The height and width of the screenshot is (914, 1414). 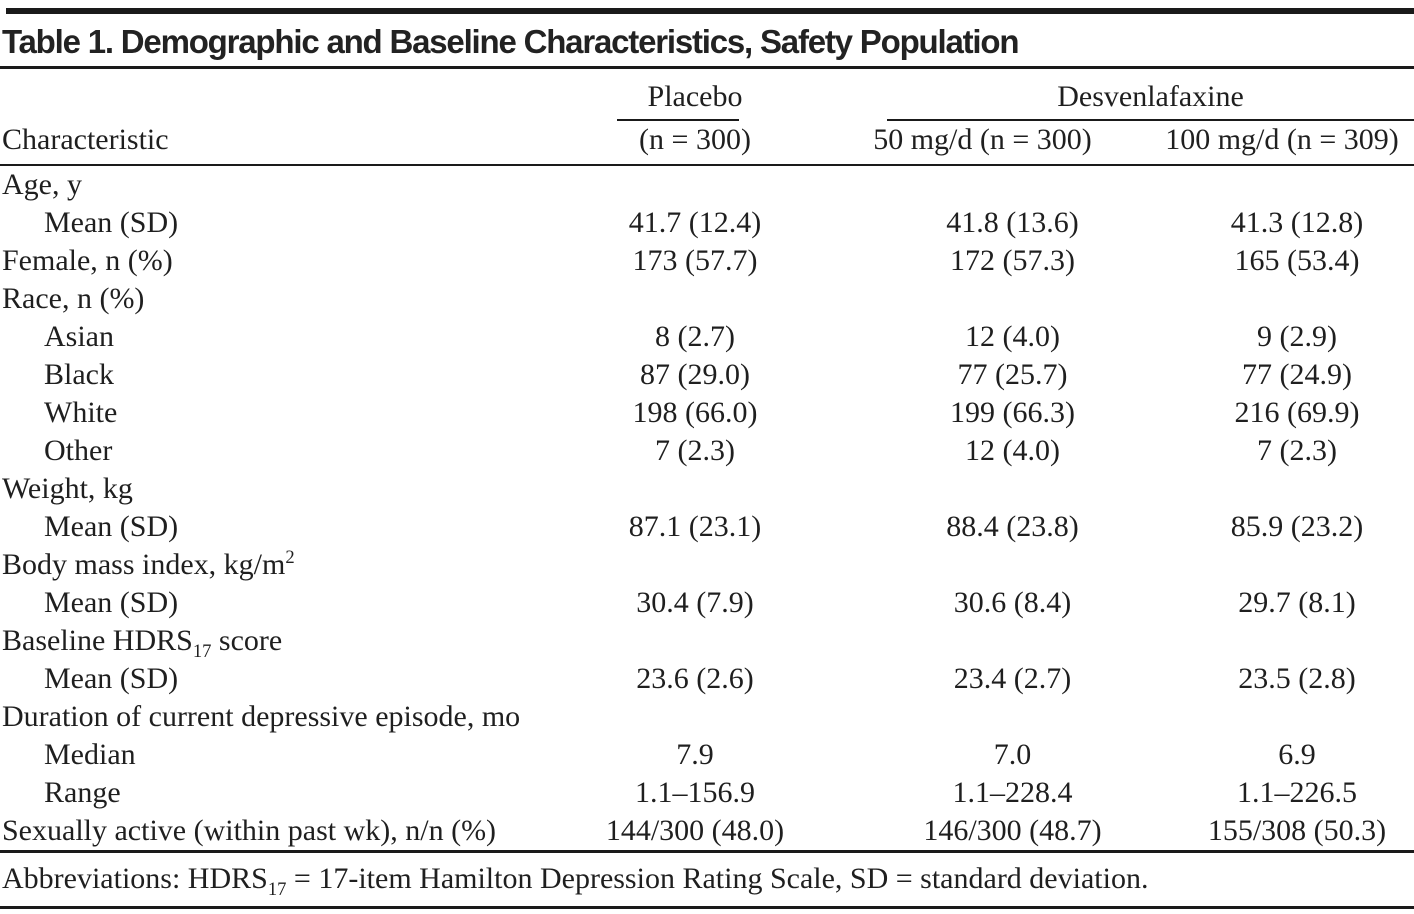 I want to click on cell-value-placebo: 87.1 (23.1), so click(x=695, y=526).